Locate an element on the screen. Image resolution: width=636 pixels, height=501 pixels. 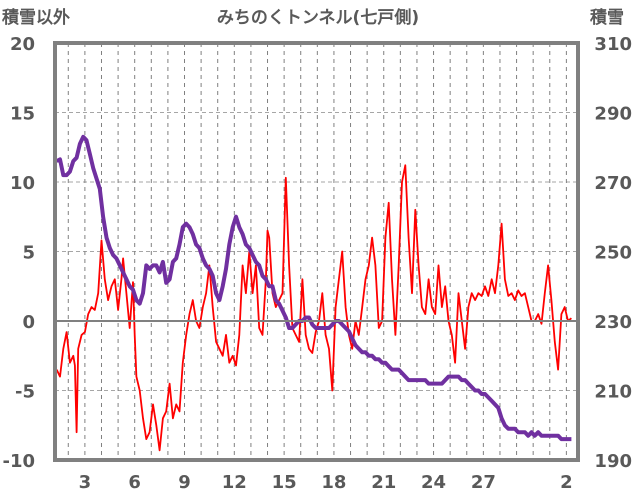
x-tick-label: 21 is located at coordinates (383, 482).